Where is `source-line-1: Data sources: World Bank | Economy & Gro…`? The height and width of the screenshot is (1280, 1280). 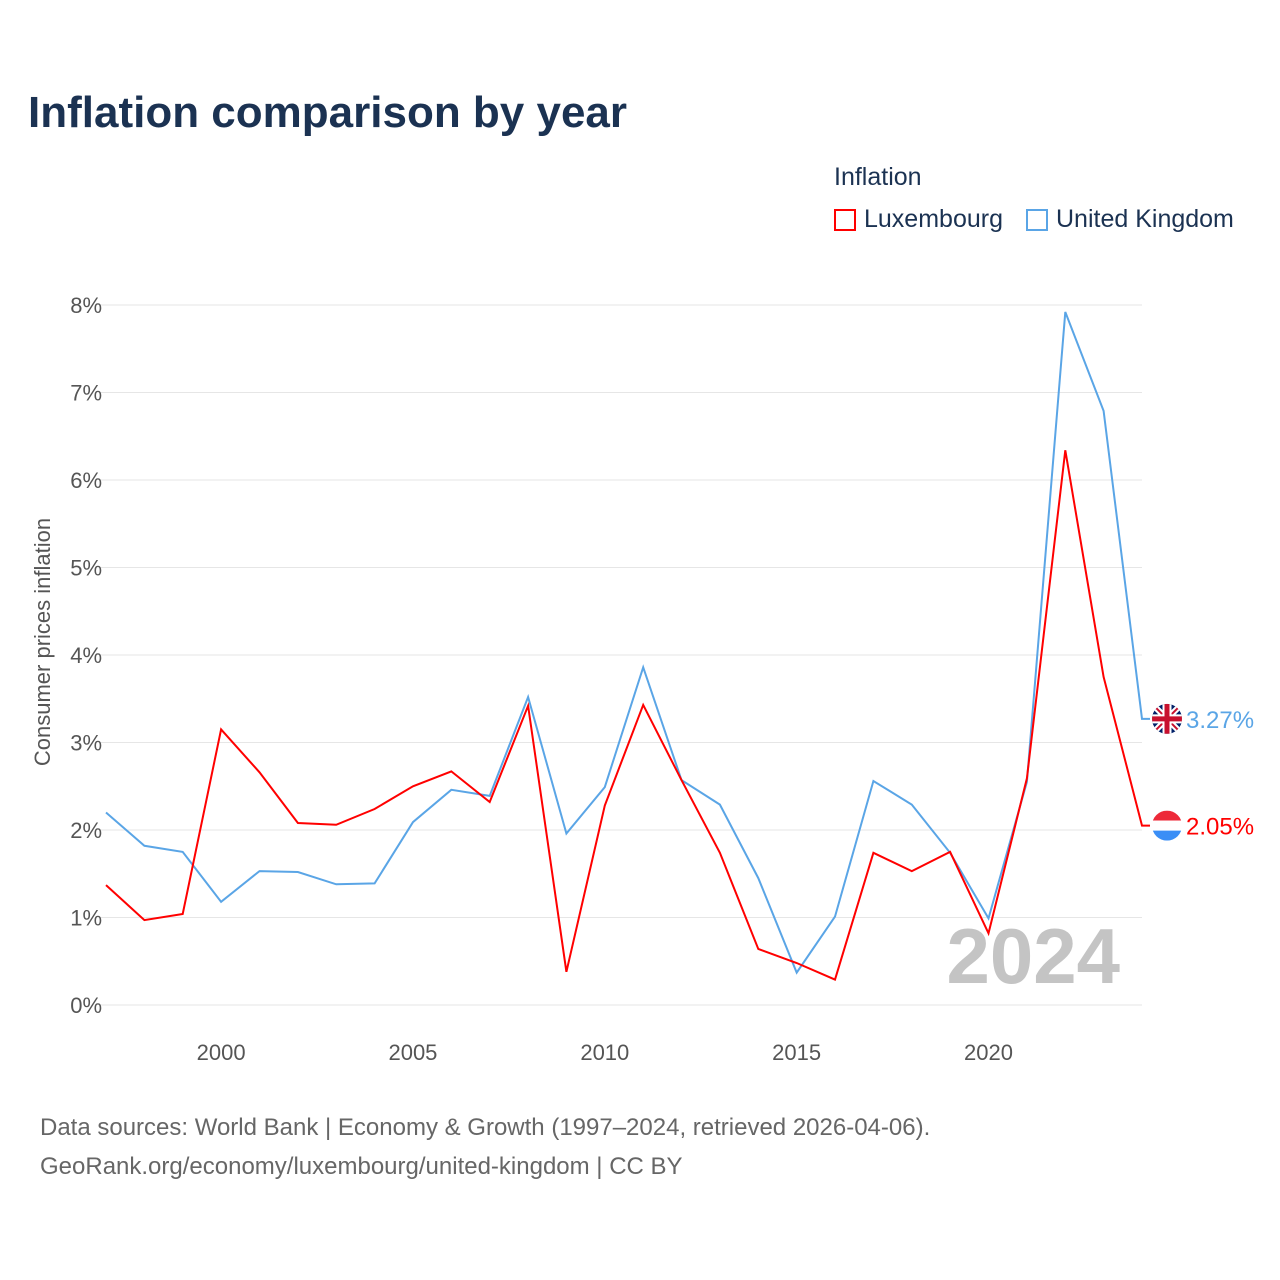 source-line-1: Data sources: World Bank | Economy & Gro… is located at coordinates (485, 1127).